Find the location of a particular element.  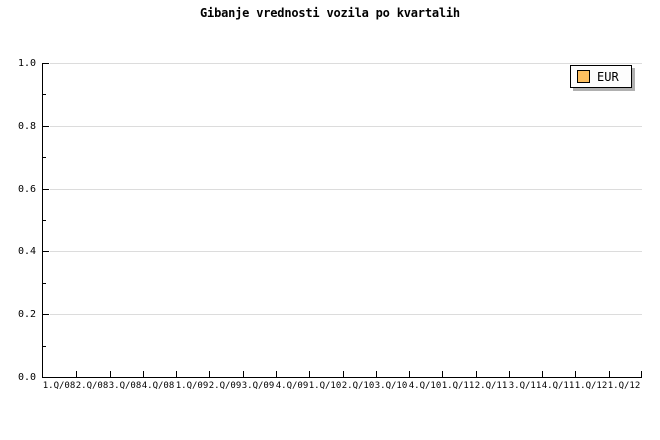

y-tick-label: 0.0 is located at coordinates (26, 377).